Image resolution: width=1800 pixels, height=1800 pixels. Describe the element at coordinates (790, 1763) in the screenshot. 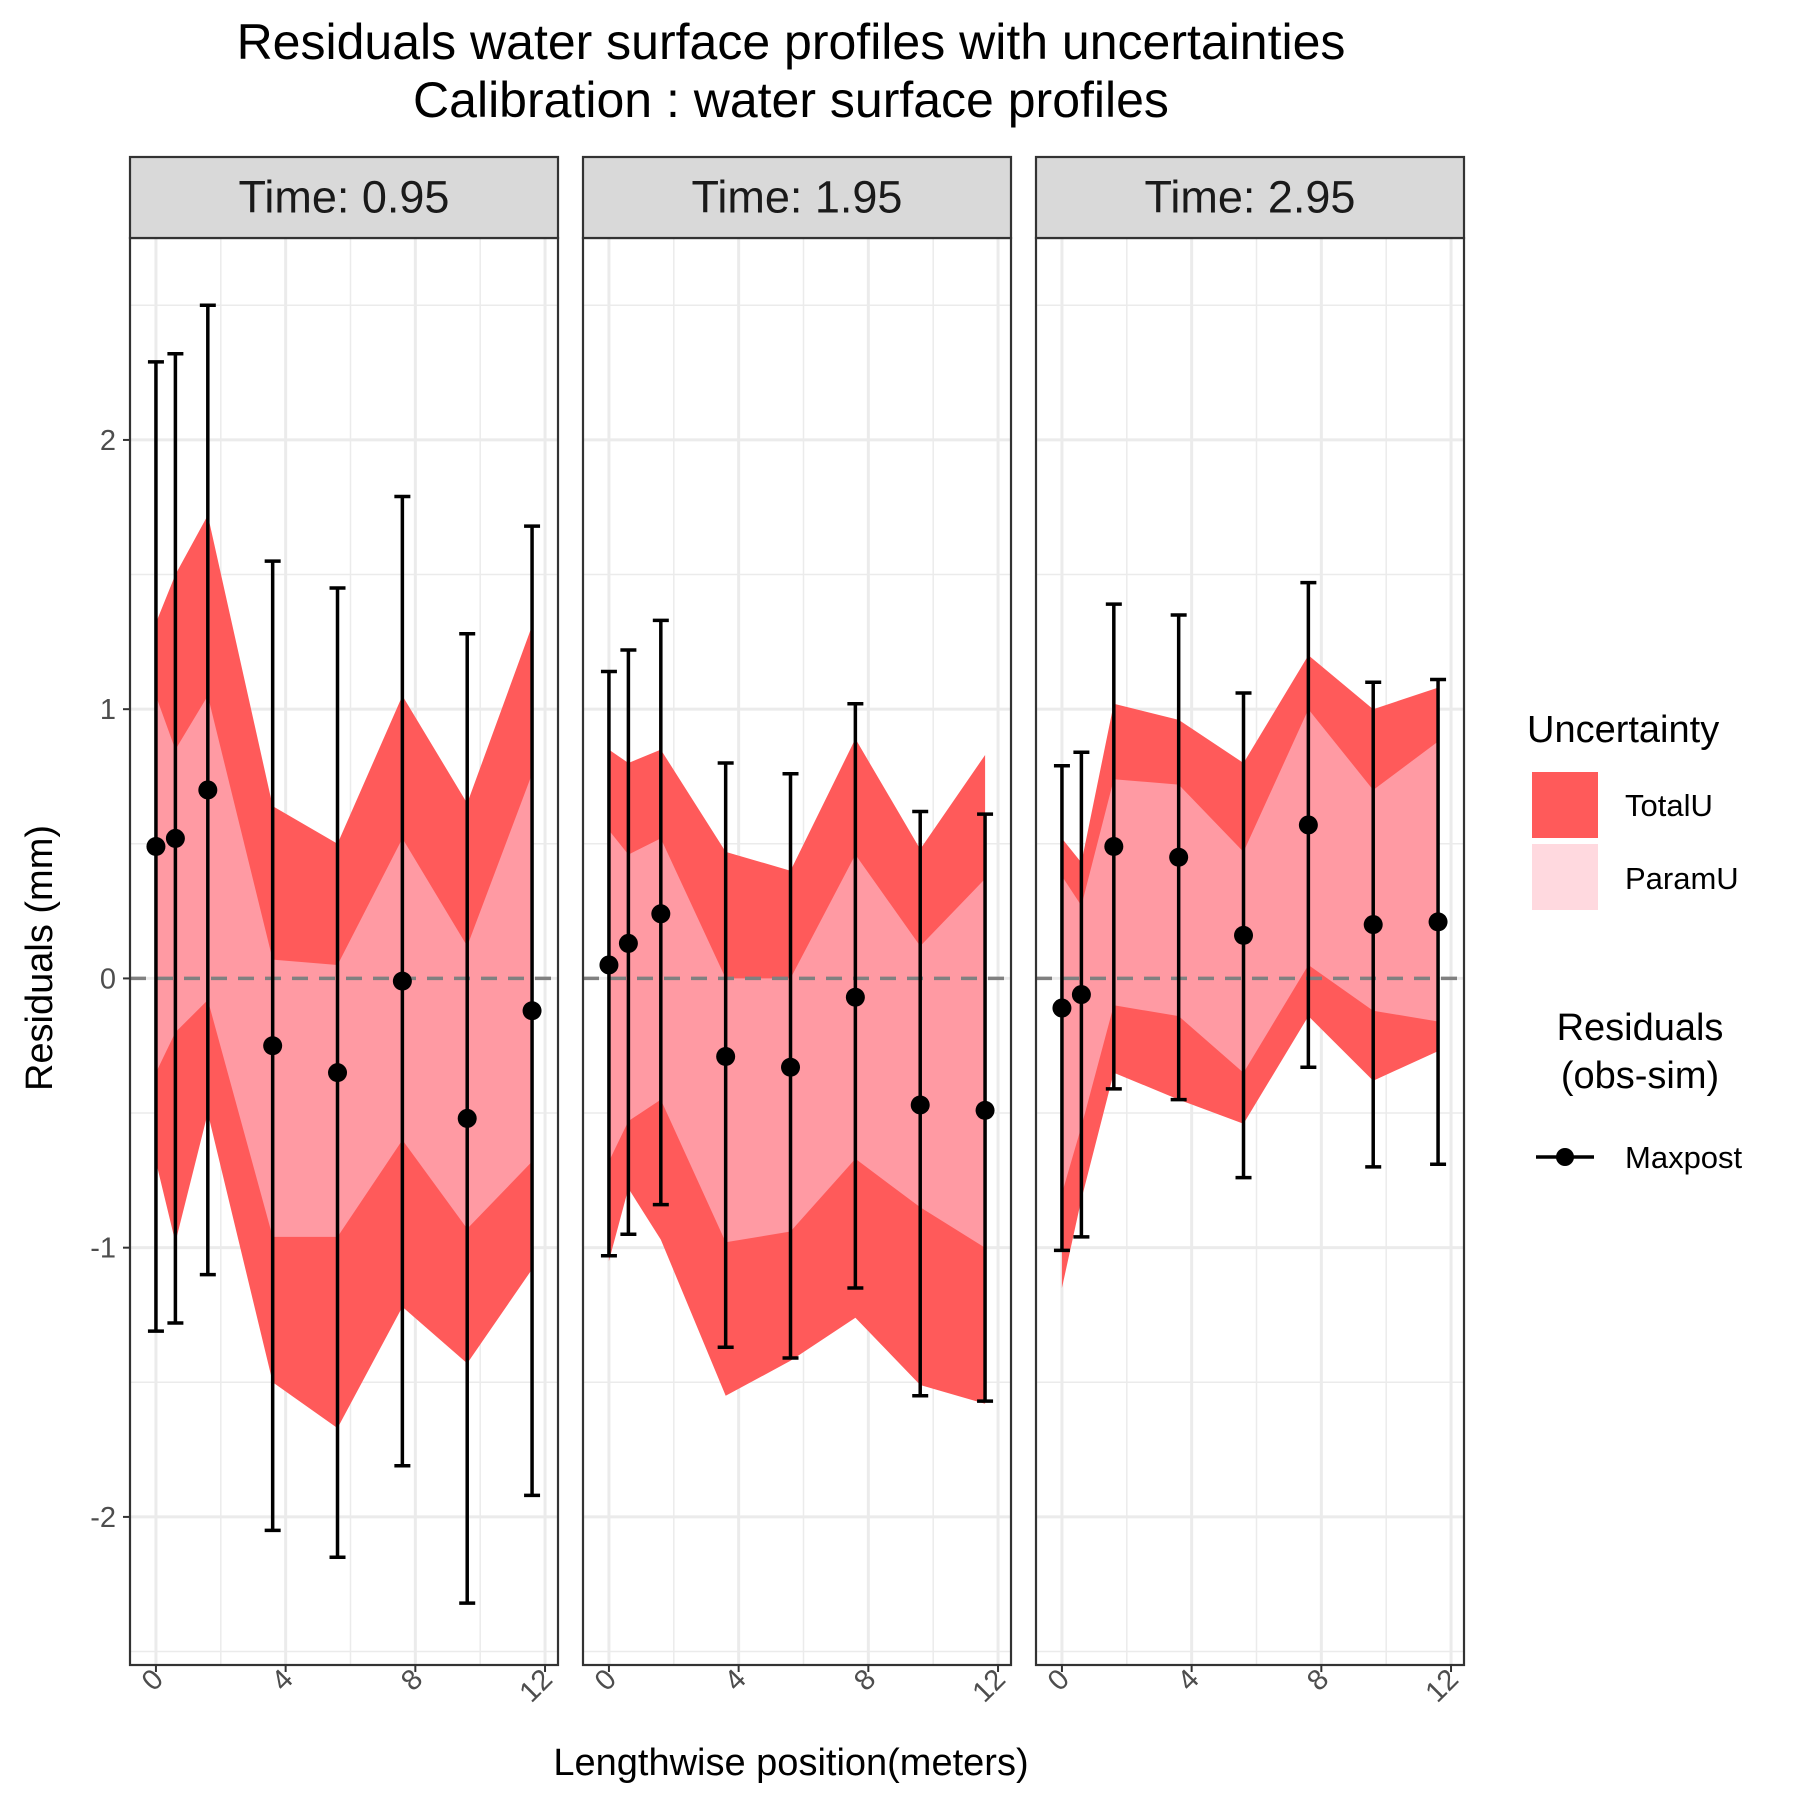

I see `x-axis-title: Lengthwise position(meters)` at that location.